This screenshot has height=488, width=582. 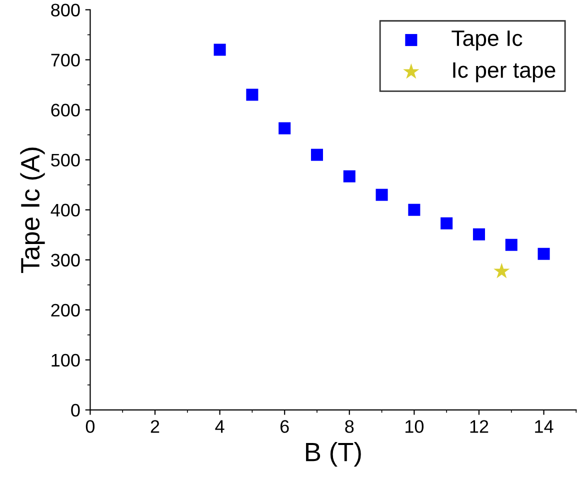 What do you see at coordinates (544, 426) in the screenshot?
I see `x-tick-label: 14` at bounding box center [544, 426].